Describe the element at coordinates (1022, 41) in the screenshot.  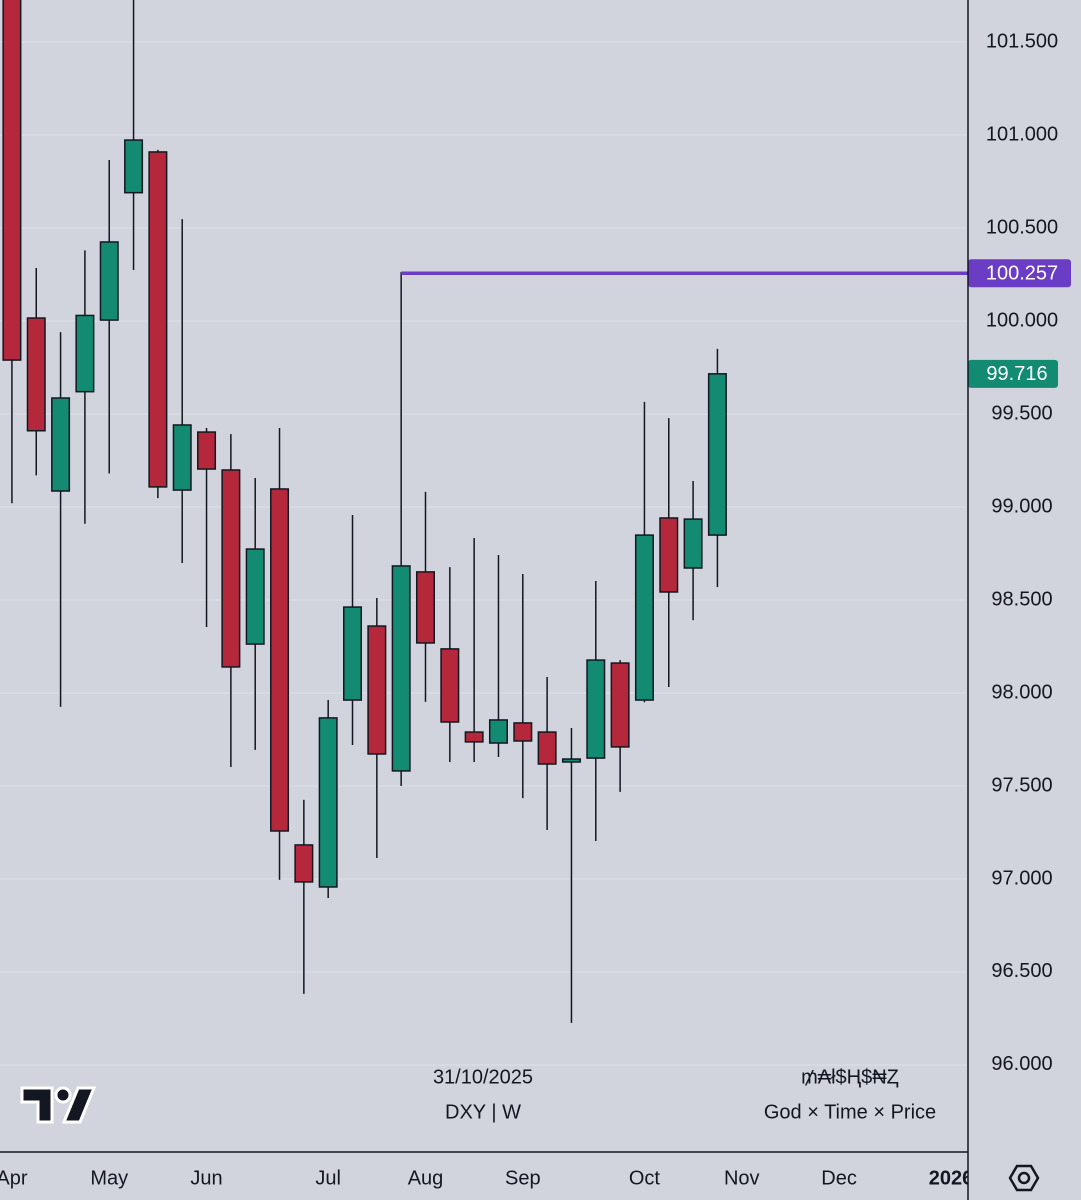
I see `y-tick-label: 101.500` at that location.